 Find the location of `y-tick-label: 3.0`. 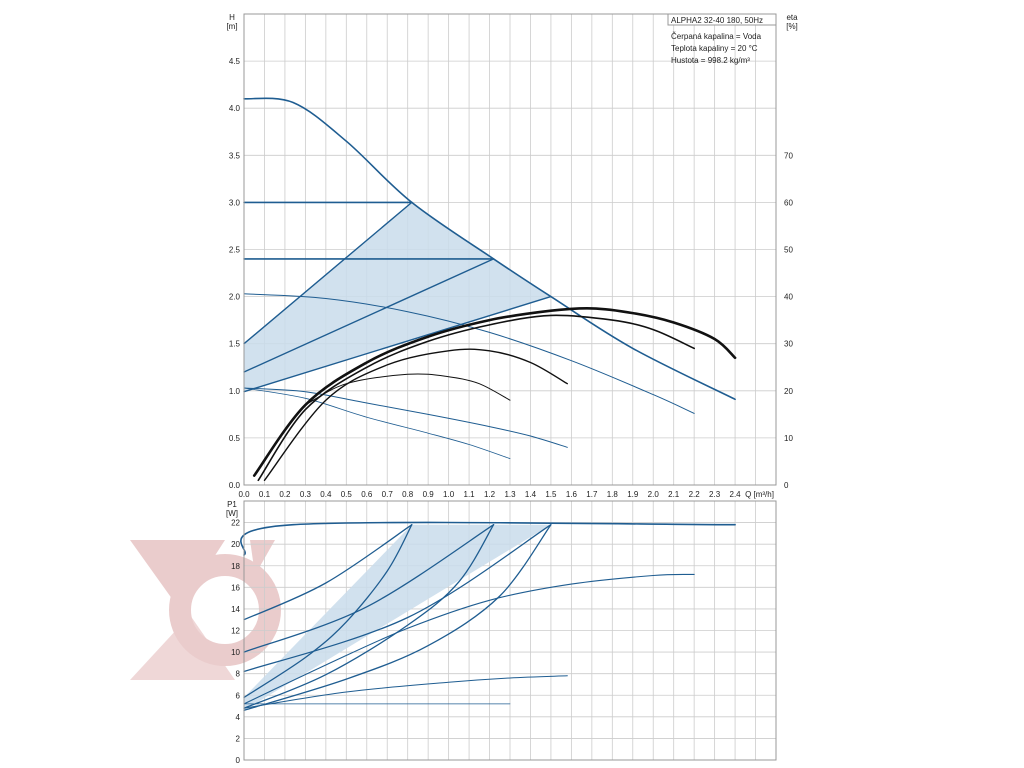

y-tick-label: 3.0 is located at coordinates (235, 202).